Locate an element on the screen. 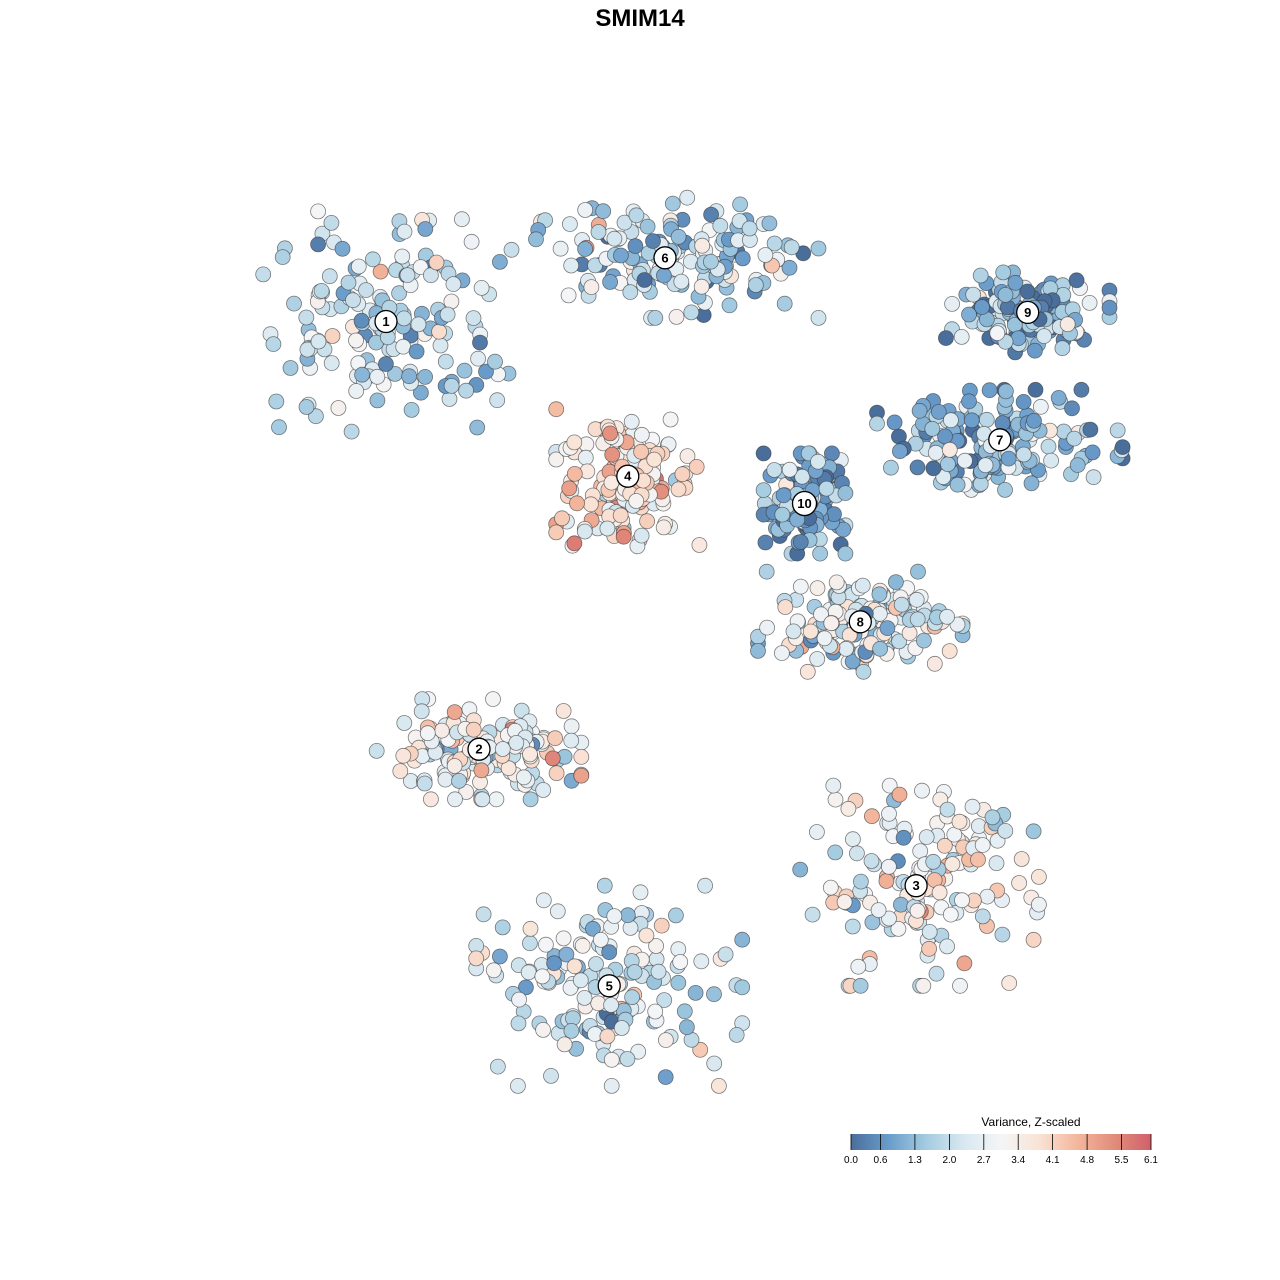 Image resolution: width=1280 pixels, height=1280 pixels. cluster-label-5: 5 is located at coordinates (609, 986).